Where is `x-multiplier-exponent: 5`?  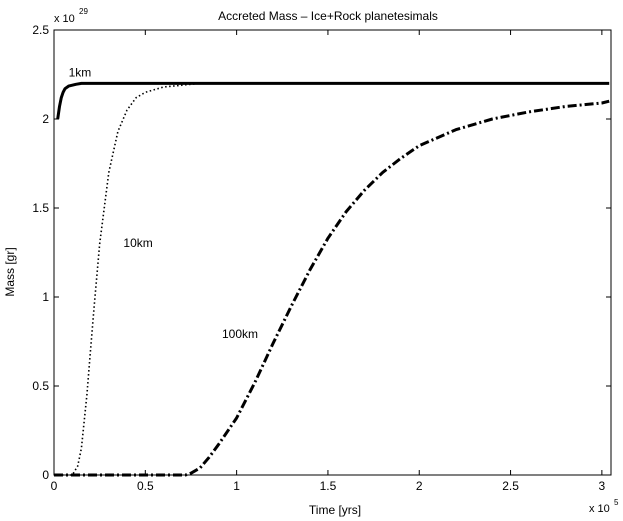 x-multiplier-exponent: 5 is located at coordinates (616, 502).